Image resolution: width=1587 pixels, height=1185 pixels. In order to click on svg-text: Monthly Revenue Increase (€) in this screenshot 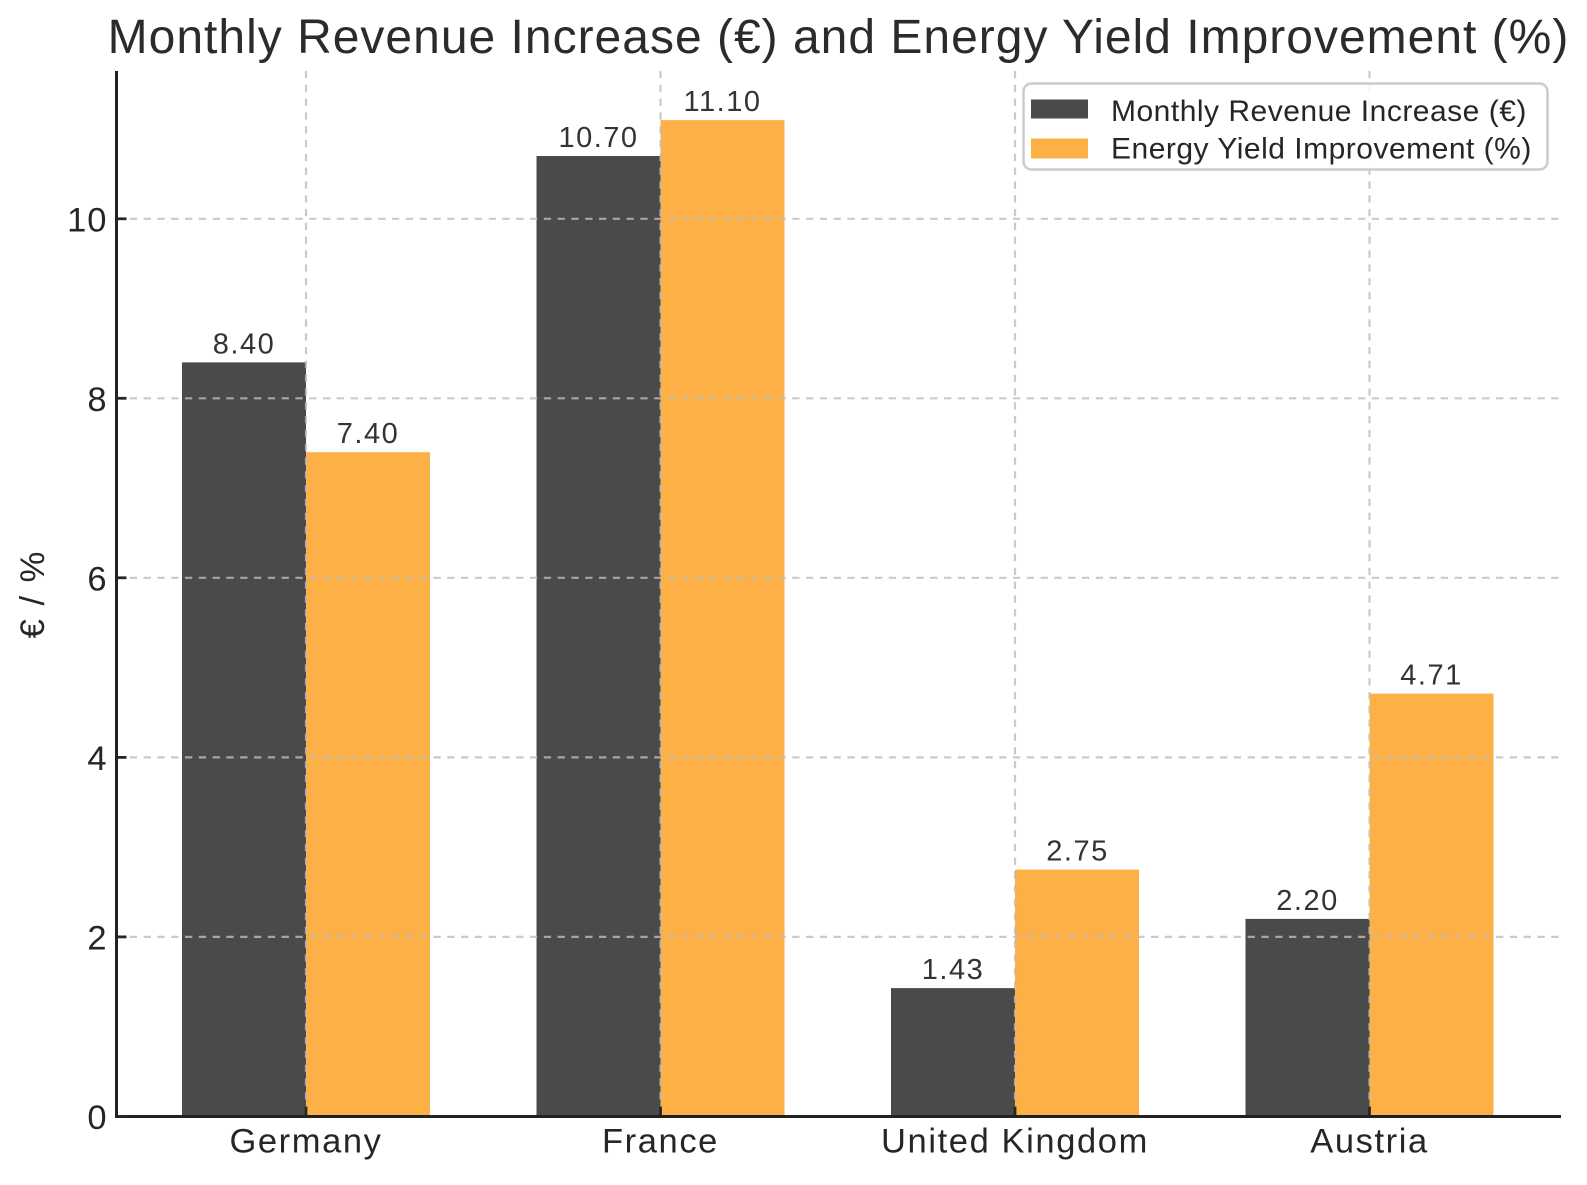, I will do `click(1319, 111)`.